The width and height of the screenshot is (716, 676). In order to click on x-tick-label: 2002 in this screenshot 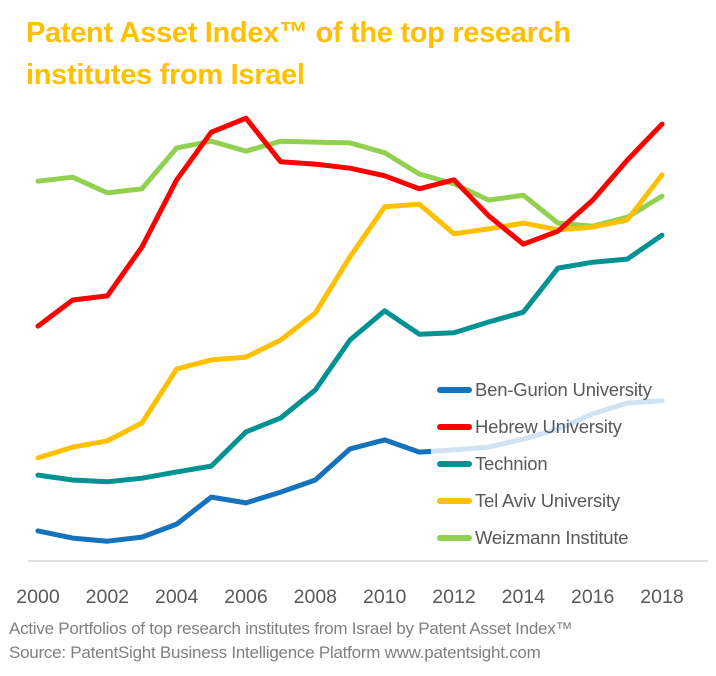, I will do `click(107, 597)`.